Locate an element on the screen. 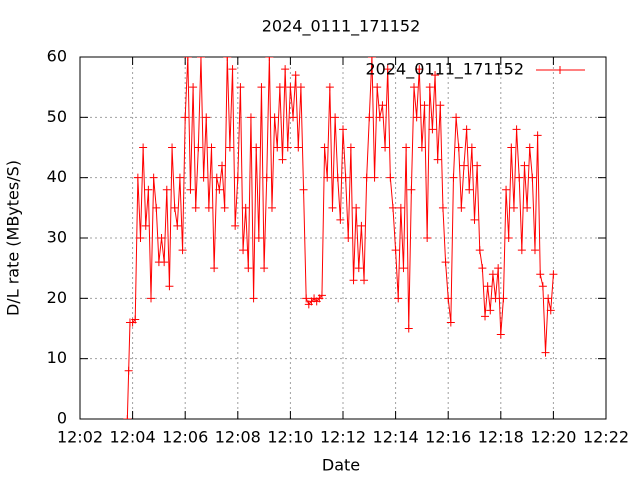 The height and width of the screenshot is (480, 640). x-tick-label: 12:10 is located at coordinates (290, 437).